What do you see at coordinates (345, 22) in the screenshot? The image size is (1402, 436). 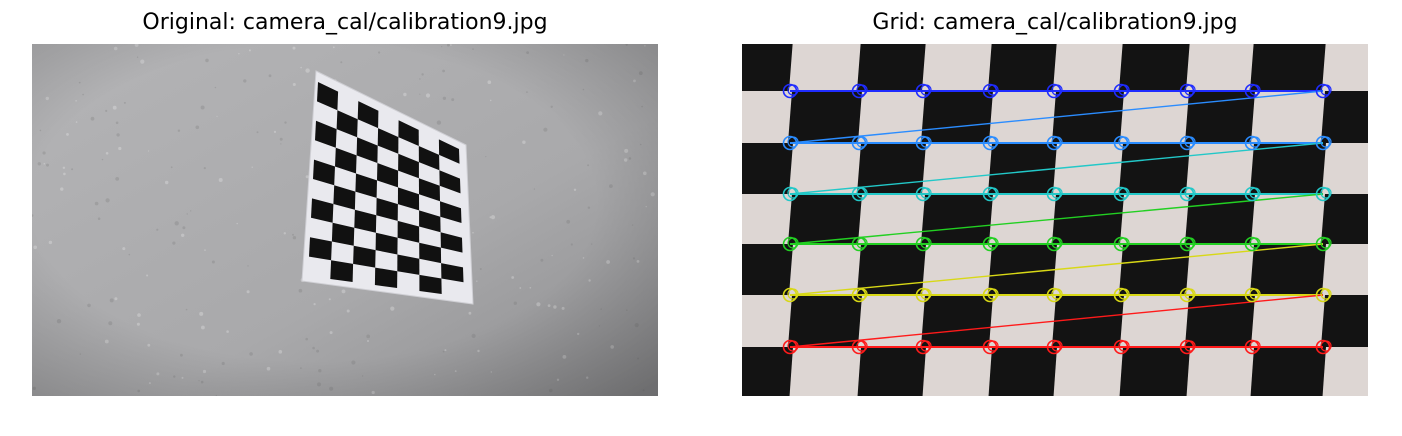 I see `left-image-title: Original: camera_cal/calibration9.jpg` at bounding box center [345, 22].